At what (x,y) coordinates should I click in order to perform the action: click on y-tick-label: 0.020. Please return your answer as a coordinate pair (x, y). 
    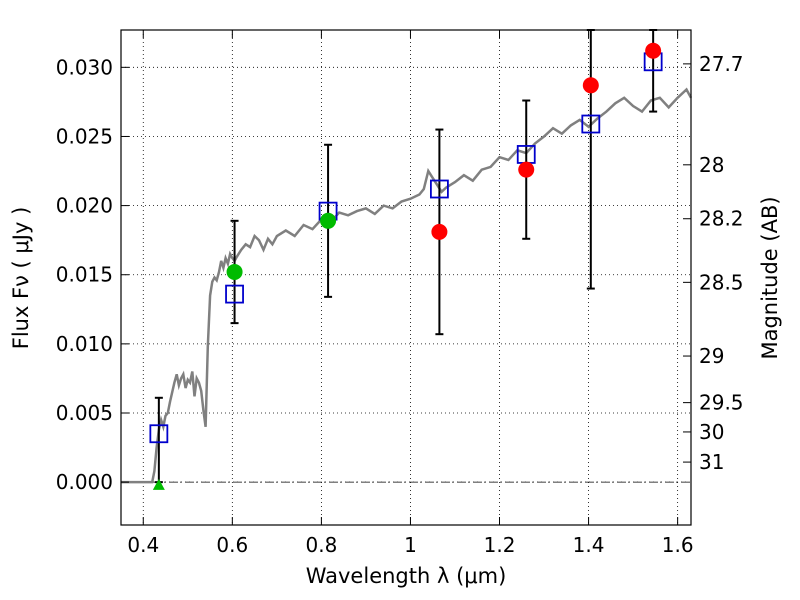
    Looking at the image, I should click on (84, 206).